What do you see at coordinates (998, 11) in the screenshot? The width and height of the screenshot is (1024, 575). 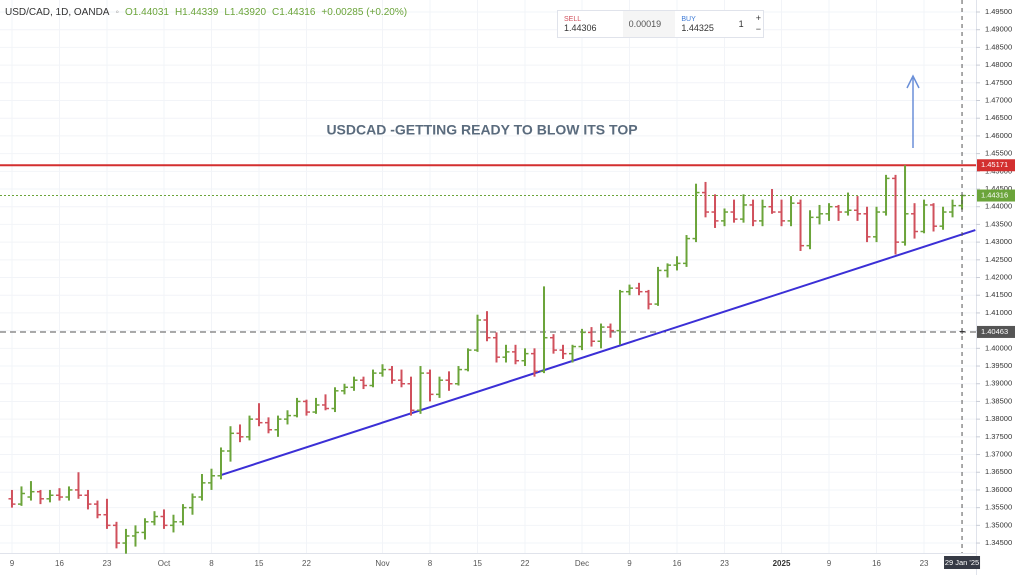 I see `y-tick-label: 1.49500` at bounding box center [998, 11].